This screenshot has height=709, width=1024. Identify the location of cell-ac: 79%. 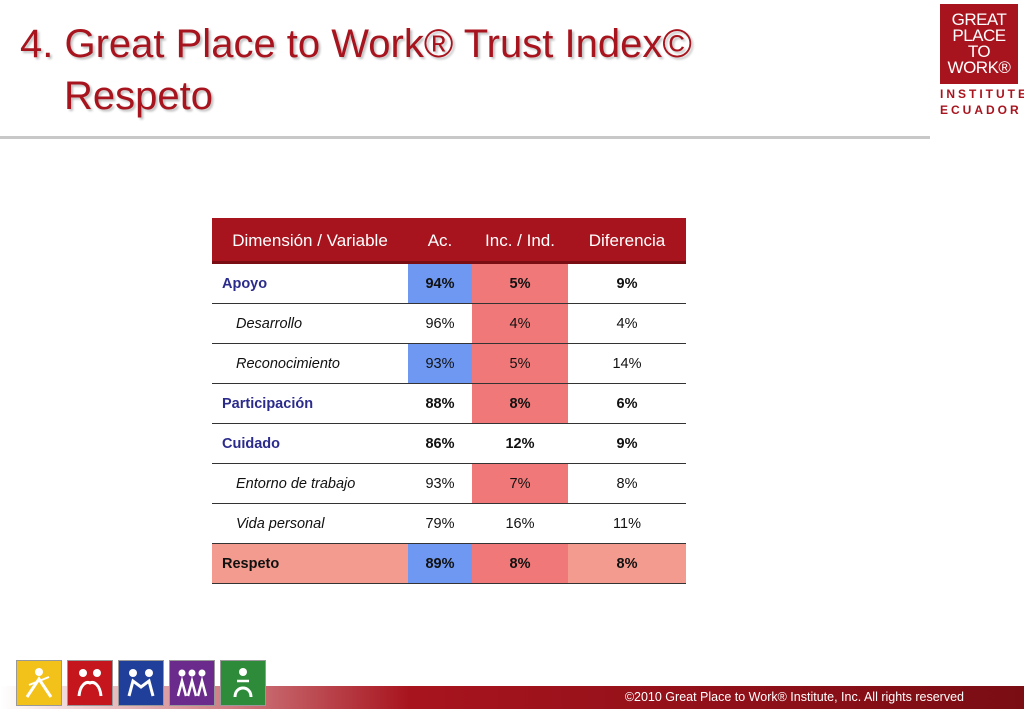
(440, 523).